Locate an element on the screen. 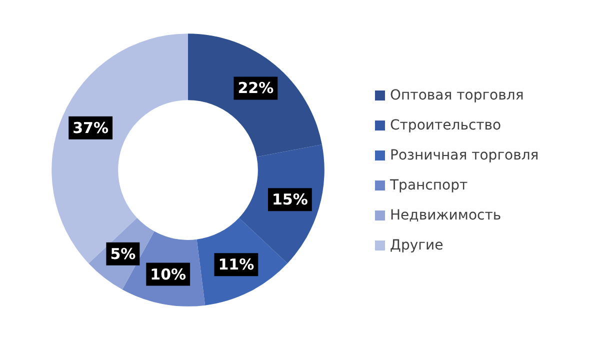 This screenshot has height=341, width=600. legend-label: Оптовая торговля is located at coordinates (457, 96).